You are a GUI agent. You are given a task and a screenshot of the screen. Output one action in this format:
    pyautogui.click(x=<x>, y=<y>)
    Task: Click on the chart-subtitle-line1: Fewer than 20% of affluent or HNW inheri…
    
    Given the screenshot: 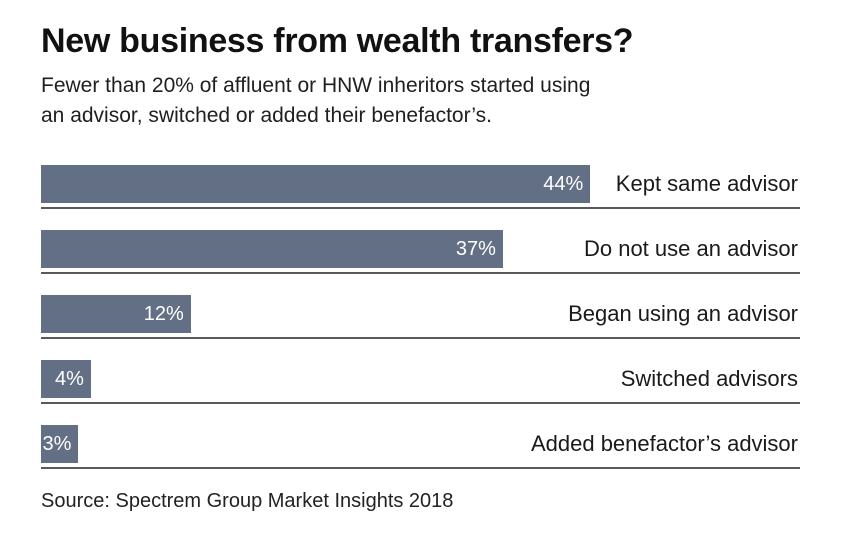 What is the action you would take?
    pyautogui.click(x=316, y=85)
    